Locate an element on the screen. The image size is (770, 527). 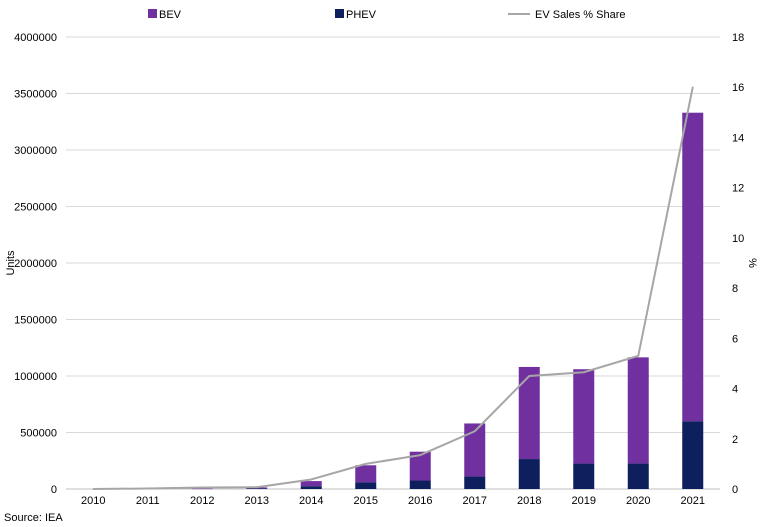
legend-label: PHEV is located at coordinates (361, 15).